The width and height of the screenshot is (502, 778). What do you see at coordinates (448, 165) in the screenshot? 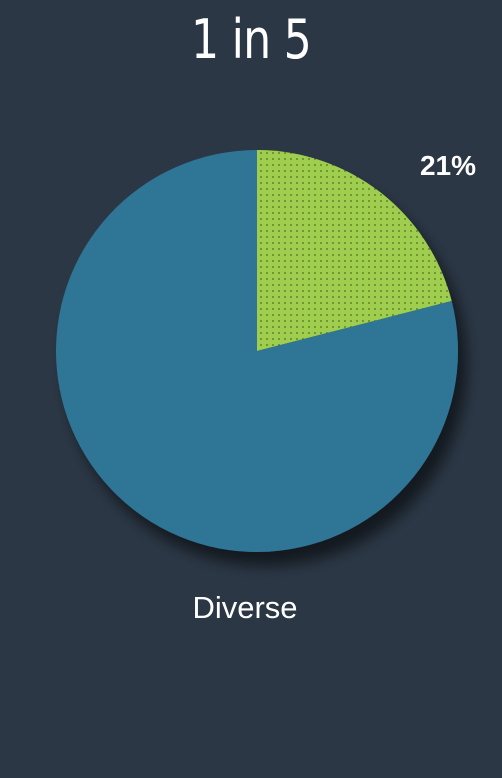
I see `slice-value-label: 21%` at bounding box center [448, 165].